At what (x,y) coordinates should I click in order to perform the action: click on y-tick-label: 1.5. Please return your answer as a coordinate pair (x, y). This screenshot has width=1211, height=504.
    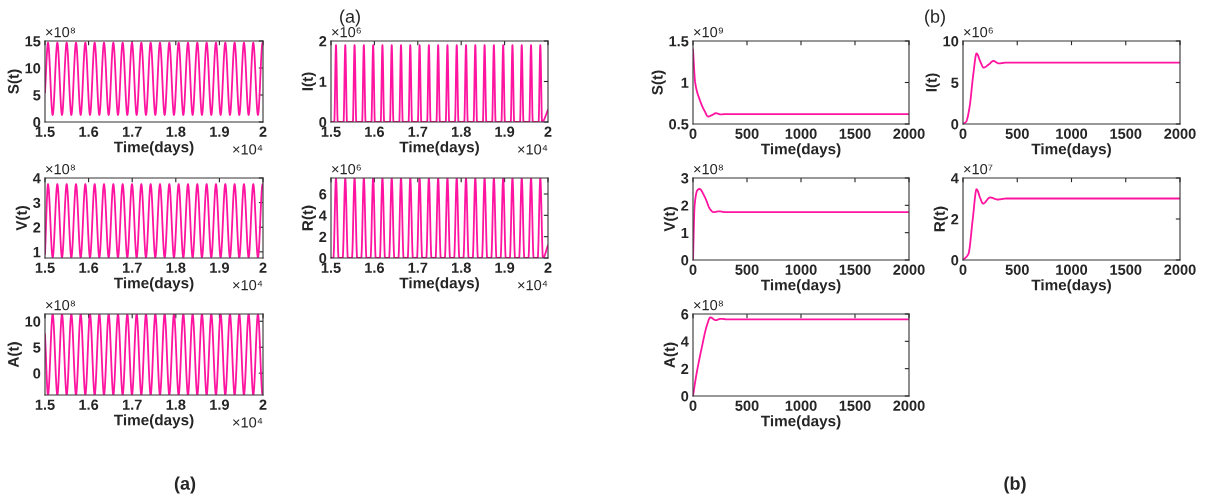
    Looking at the image, I should click on (679, 41).